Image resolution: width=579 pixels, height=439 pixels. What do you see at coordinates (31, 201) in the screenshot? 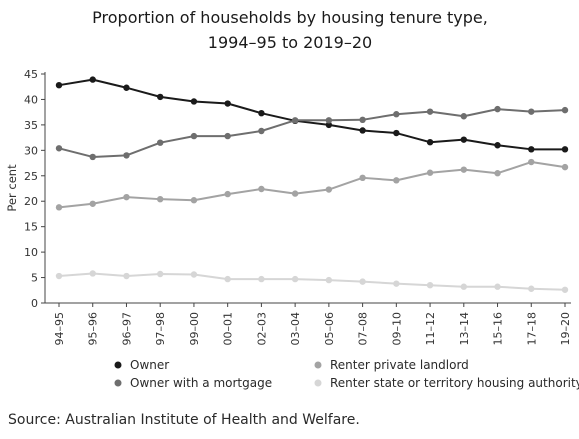
I see `y-tick-label: 20` at bounding box center [31, 201].